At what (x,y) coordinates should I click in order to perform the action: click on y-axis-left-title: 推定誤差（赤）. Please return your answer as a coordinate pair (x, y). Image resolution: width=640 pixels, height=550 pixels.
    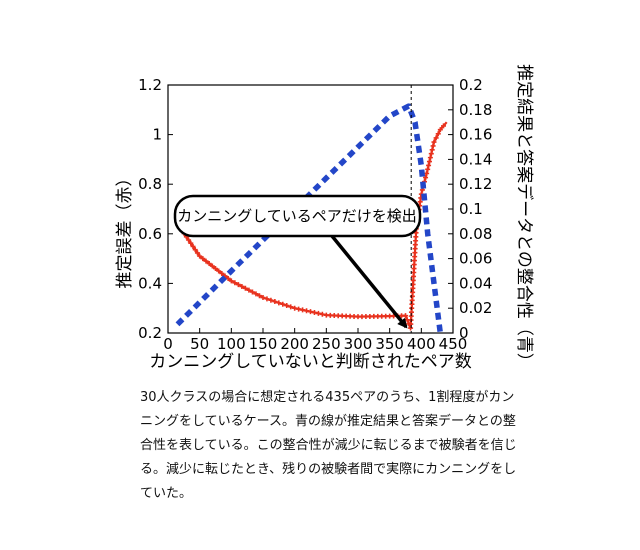
    Looking at the image, I should click on (125, 229).